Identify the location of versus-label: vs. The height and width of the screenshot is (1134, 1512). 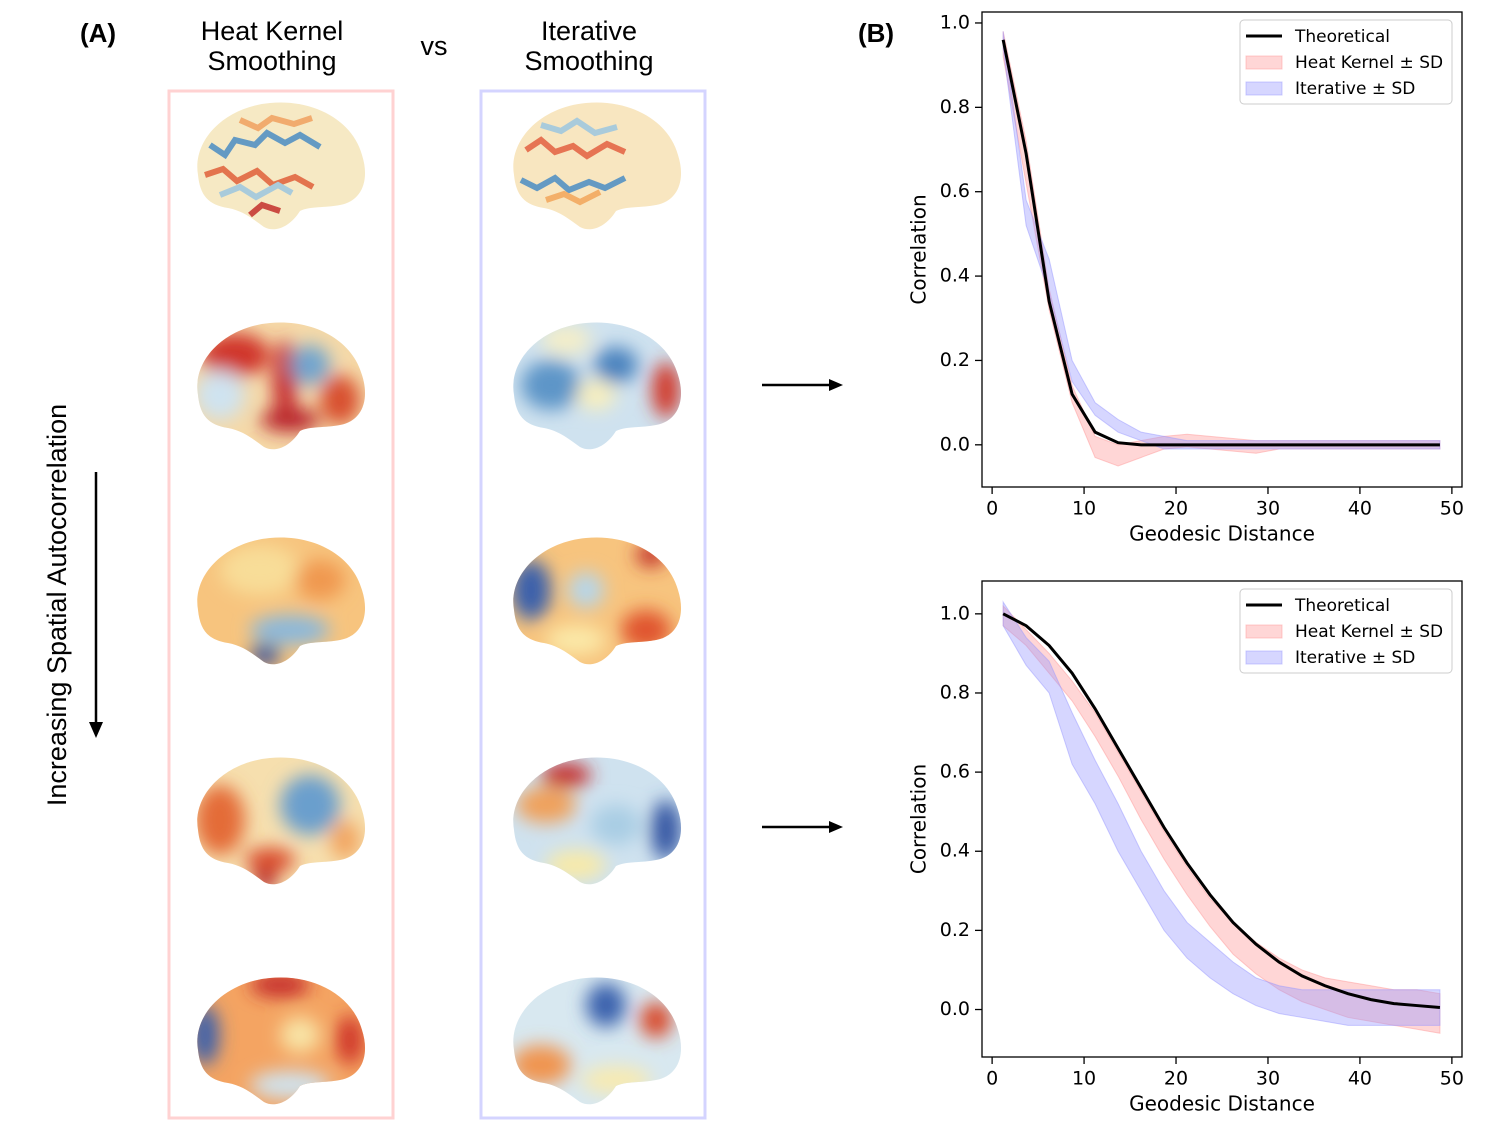
(434, 46).